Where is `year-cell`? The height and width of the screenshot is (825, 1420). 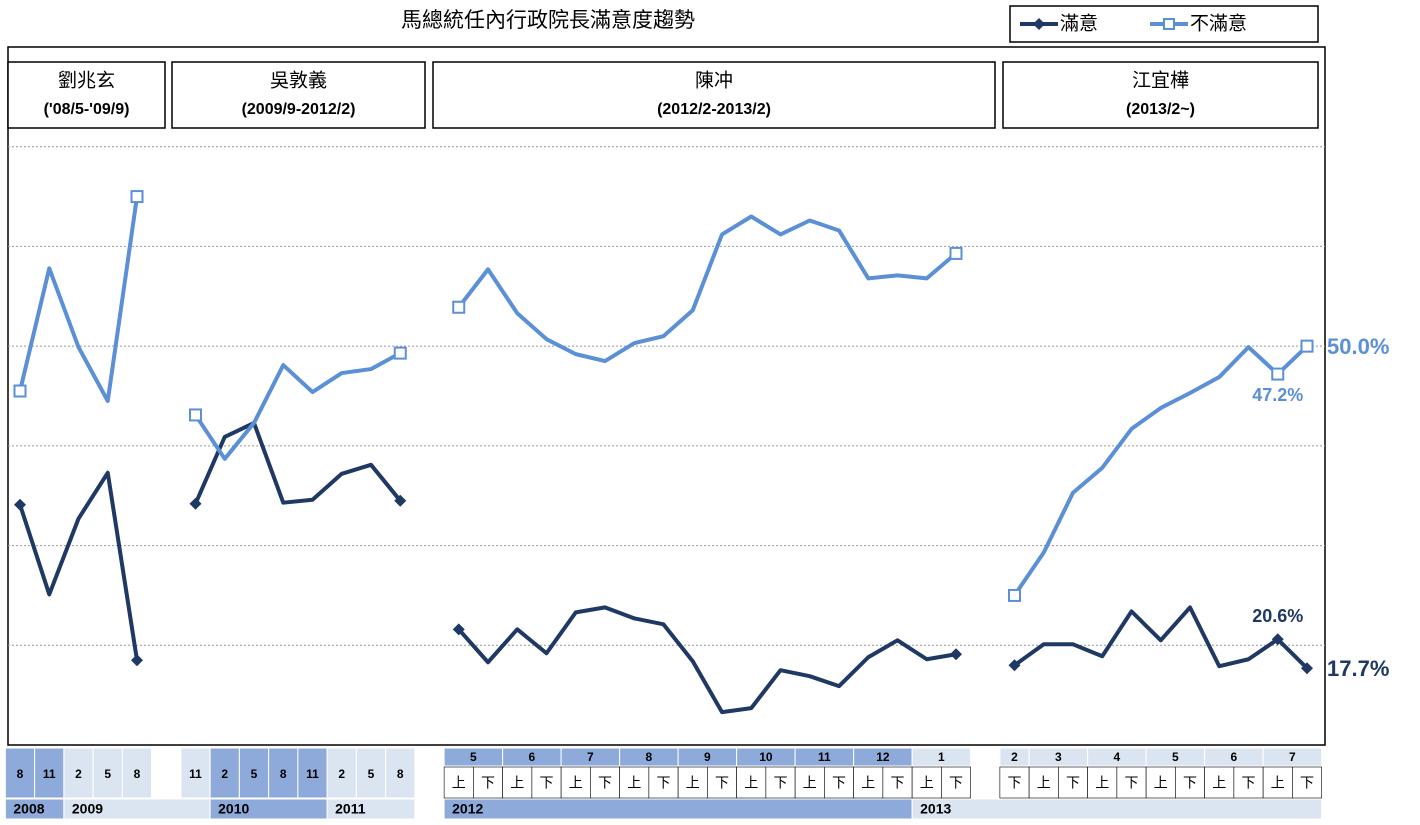
year-cell is located at coordinates (371, 809).